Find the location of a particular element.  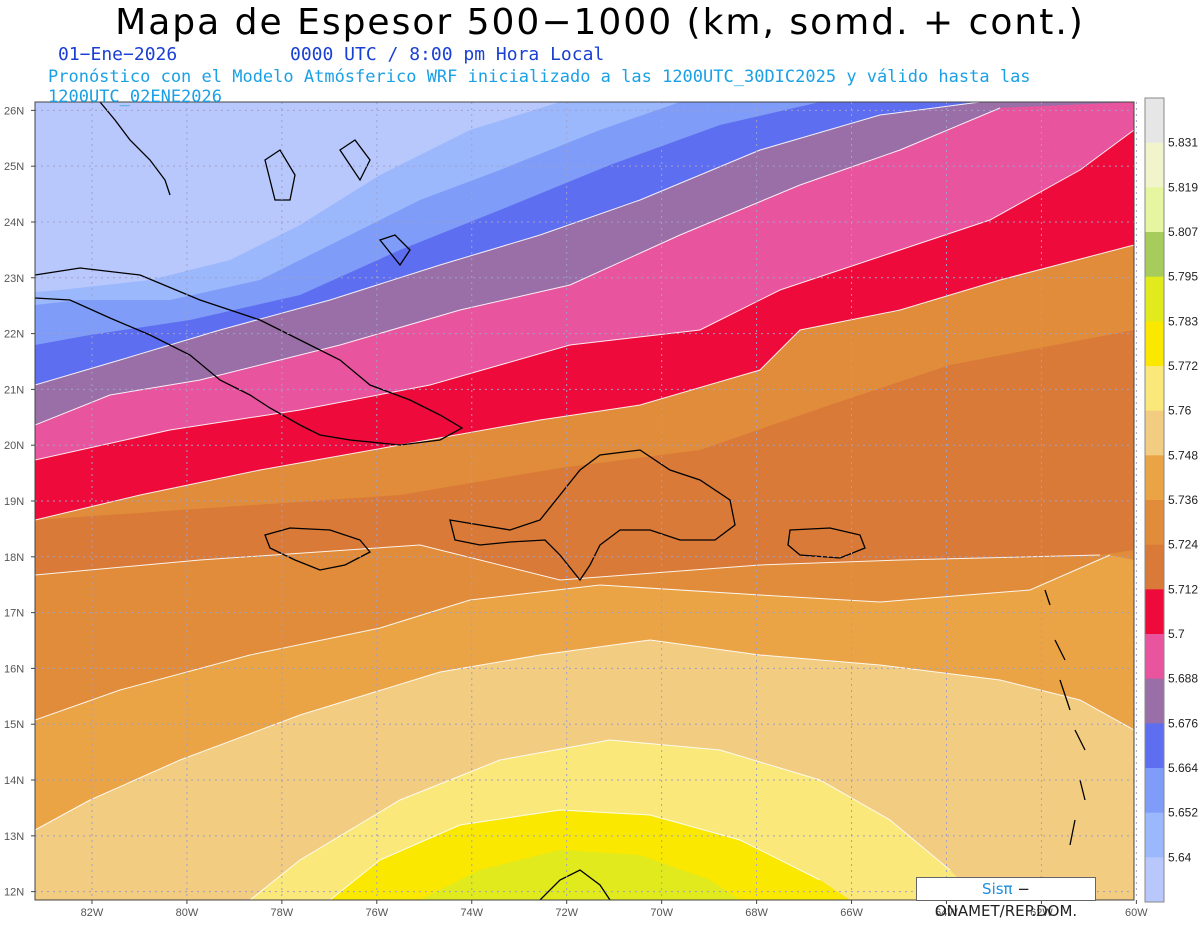

lat-tick-label: 19N is located at coordinates (14, 502).